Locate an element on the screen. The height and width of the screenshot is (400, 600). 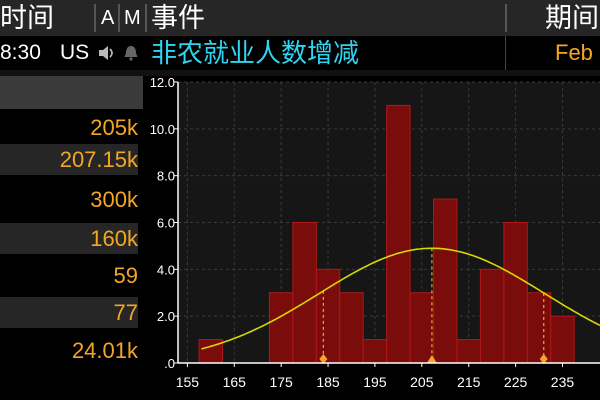
header-event: 事件 is located at coordinates (178, 18).